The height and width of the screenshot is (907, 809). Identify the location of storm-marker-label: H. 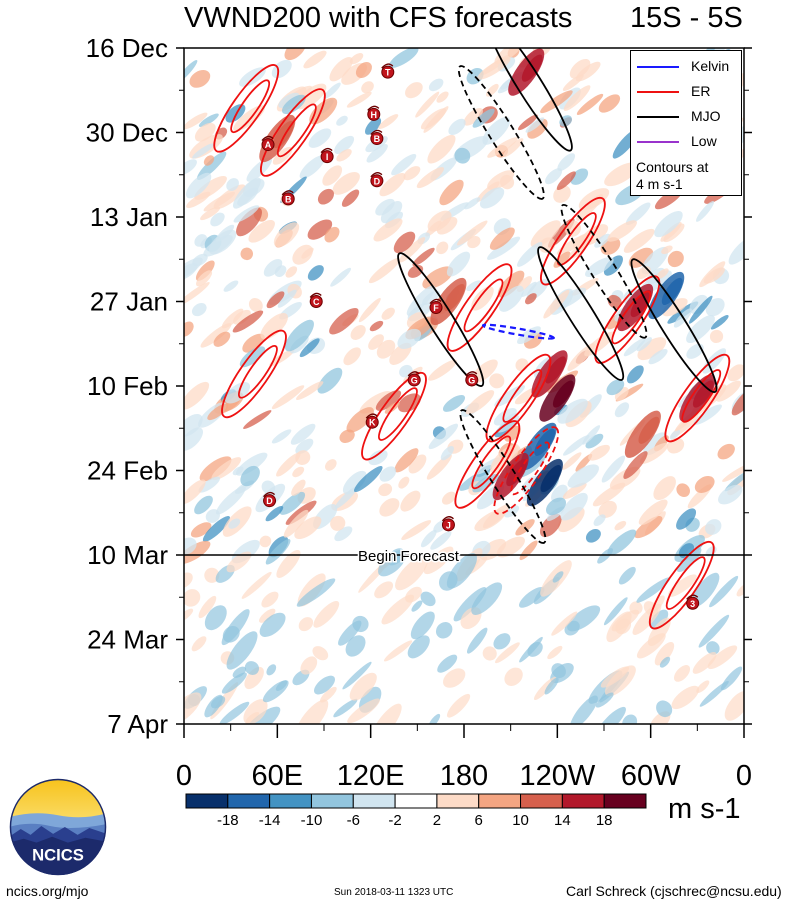
(374, 115).